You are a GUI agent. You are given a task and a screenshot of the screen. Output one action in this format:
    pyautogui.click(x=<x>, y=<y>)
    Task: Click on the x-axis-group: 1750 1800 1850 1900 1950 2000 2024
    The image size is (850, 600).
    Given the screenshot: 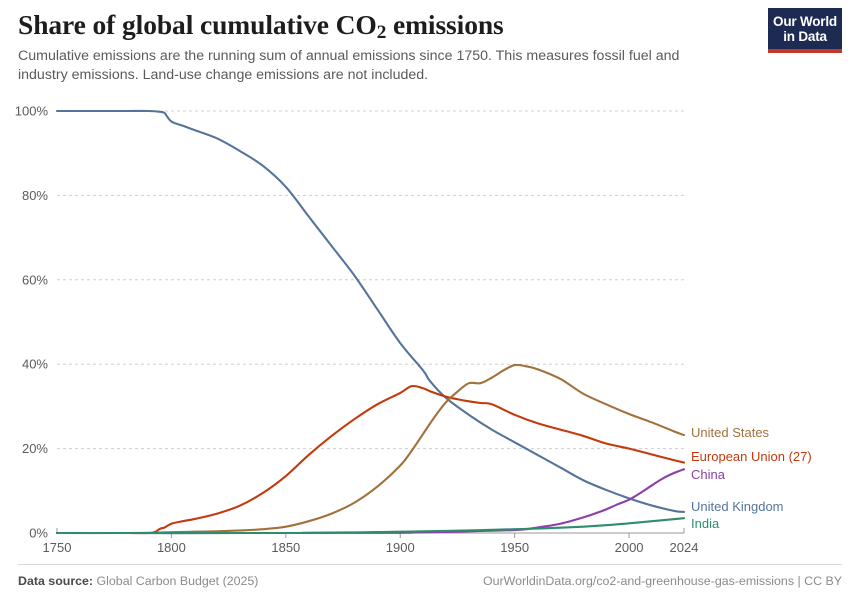 What is the action you would take?
    pyautogui.click(x=371, y=541)
    